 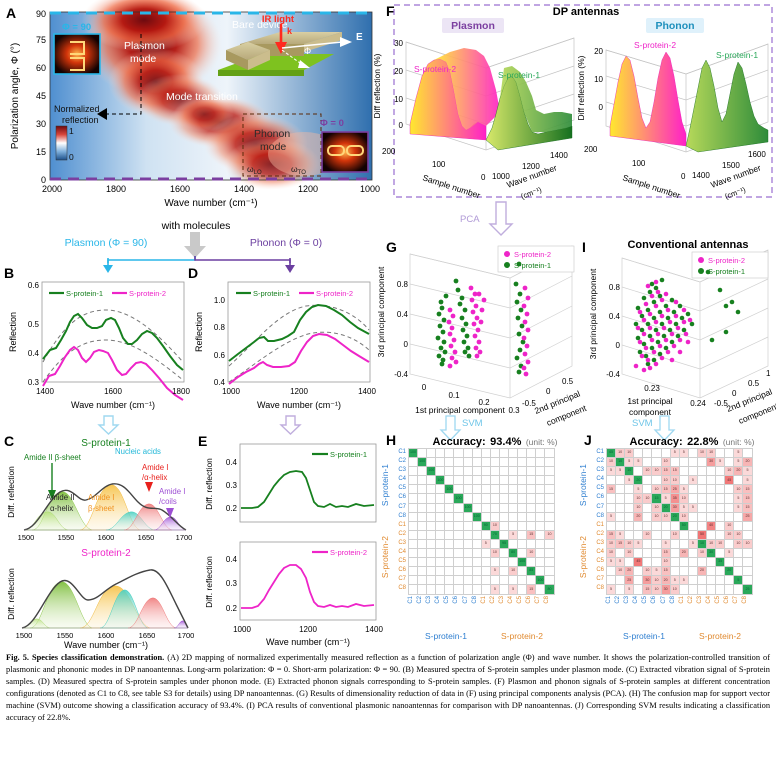 I want to click on matrix-cell: 50, so click(x=683, y=525).